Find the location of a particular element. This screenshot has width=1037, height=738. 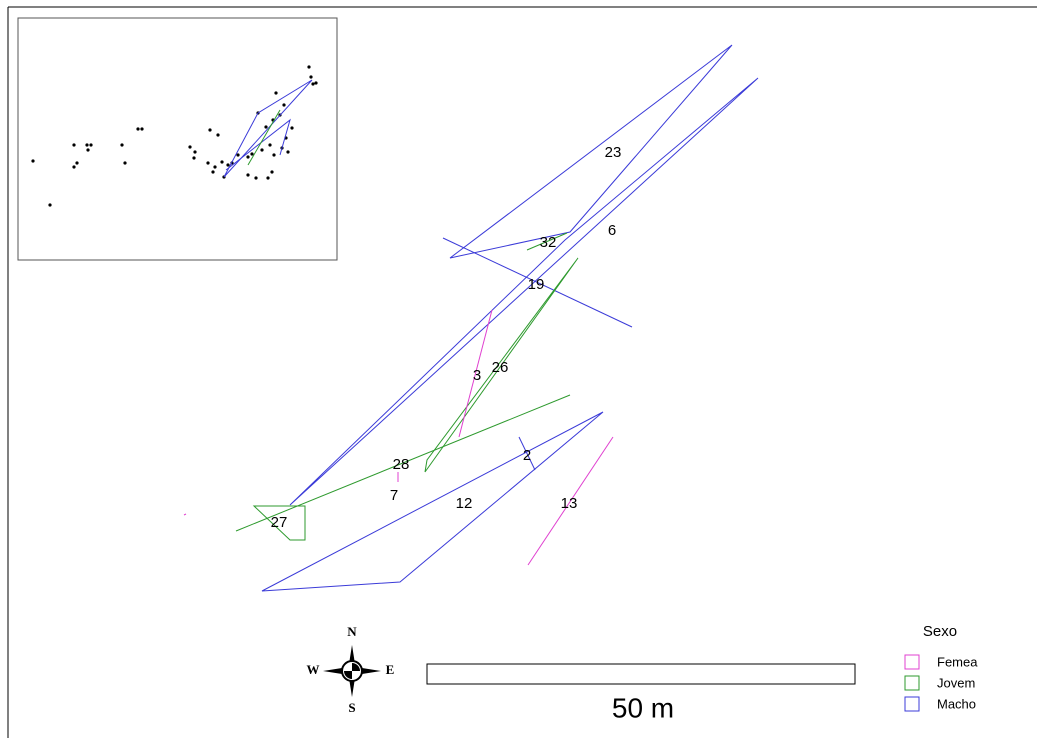

scale-label: 50 m is located at coordinates (643, 707).